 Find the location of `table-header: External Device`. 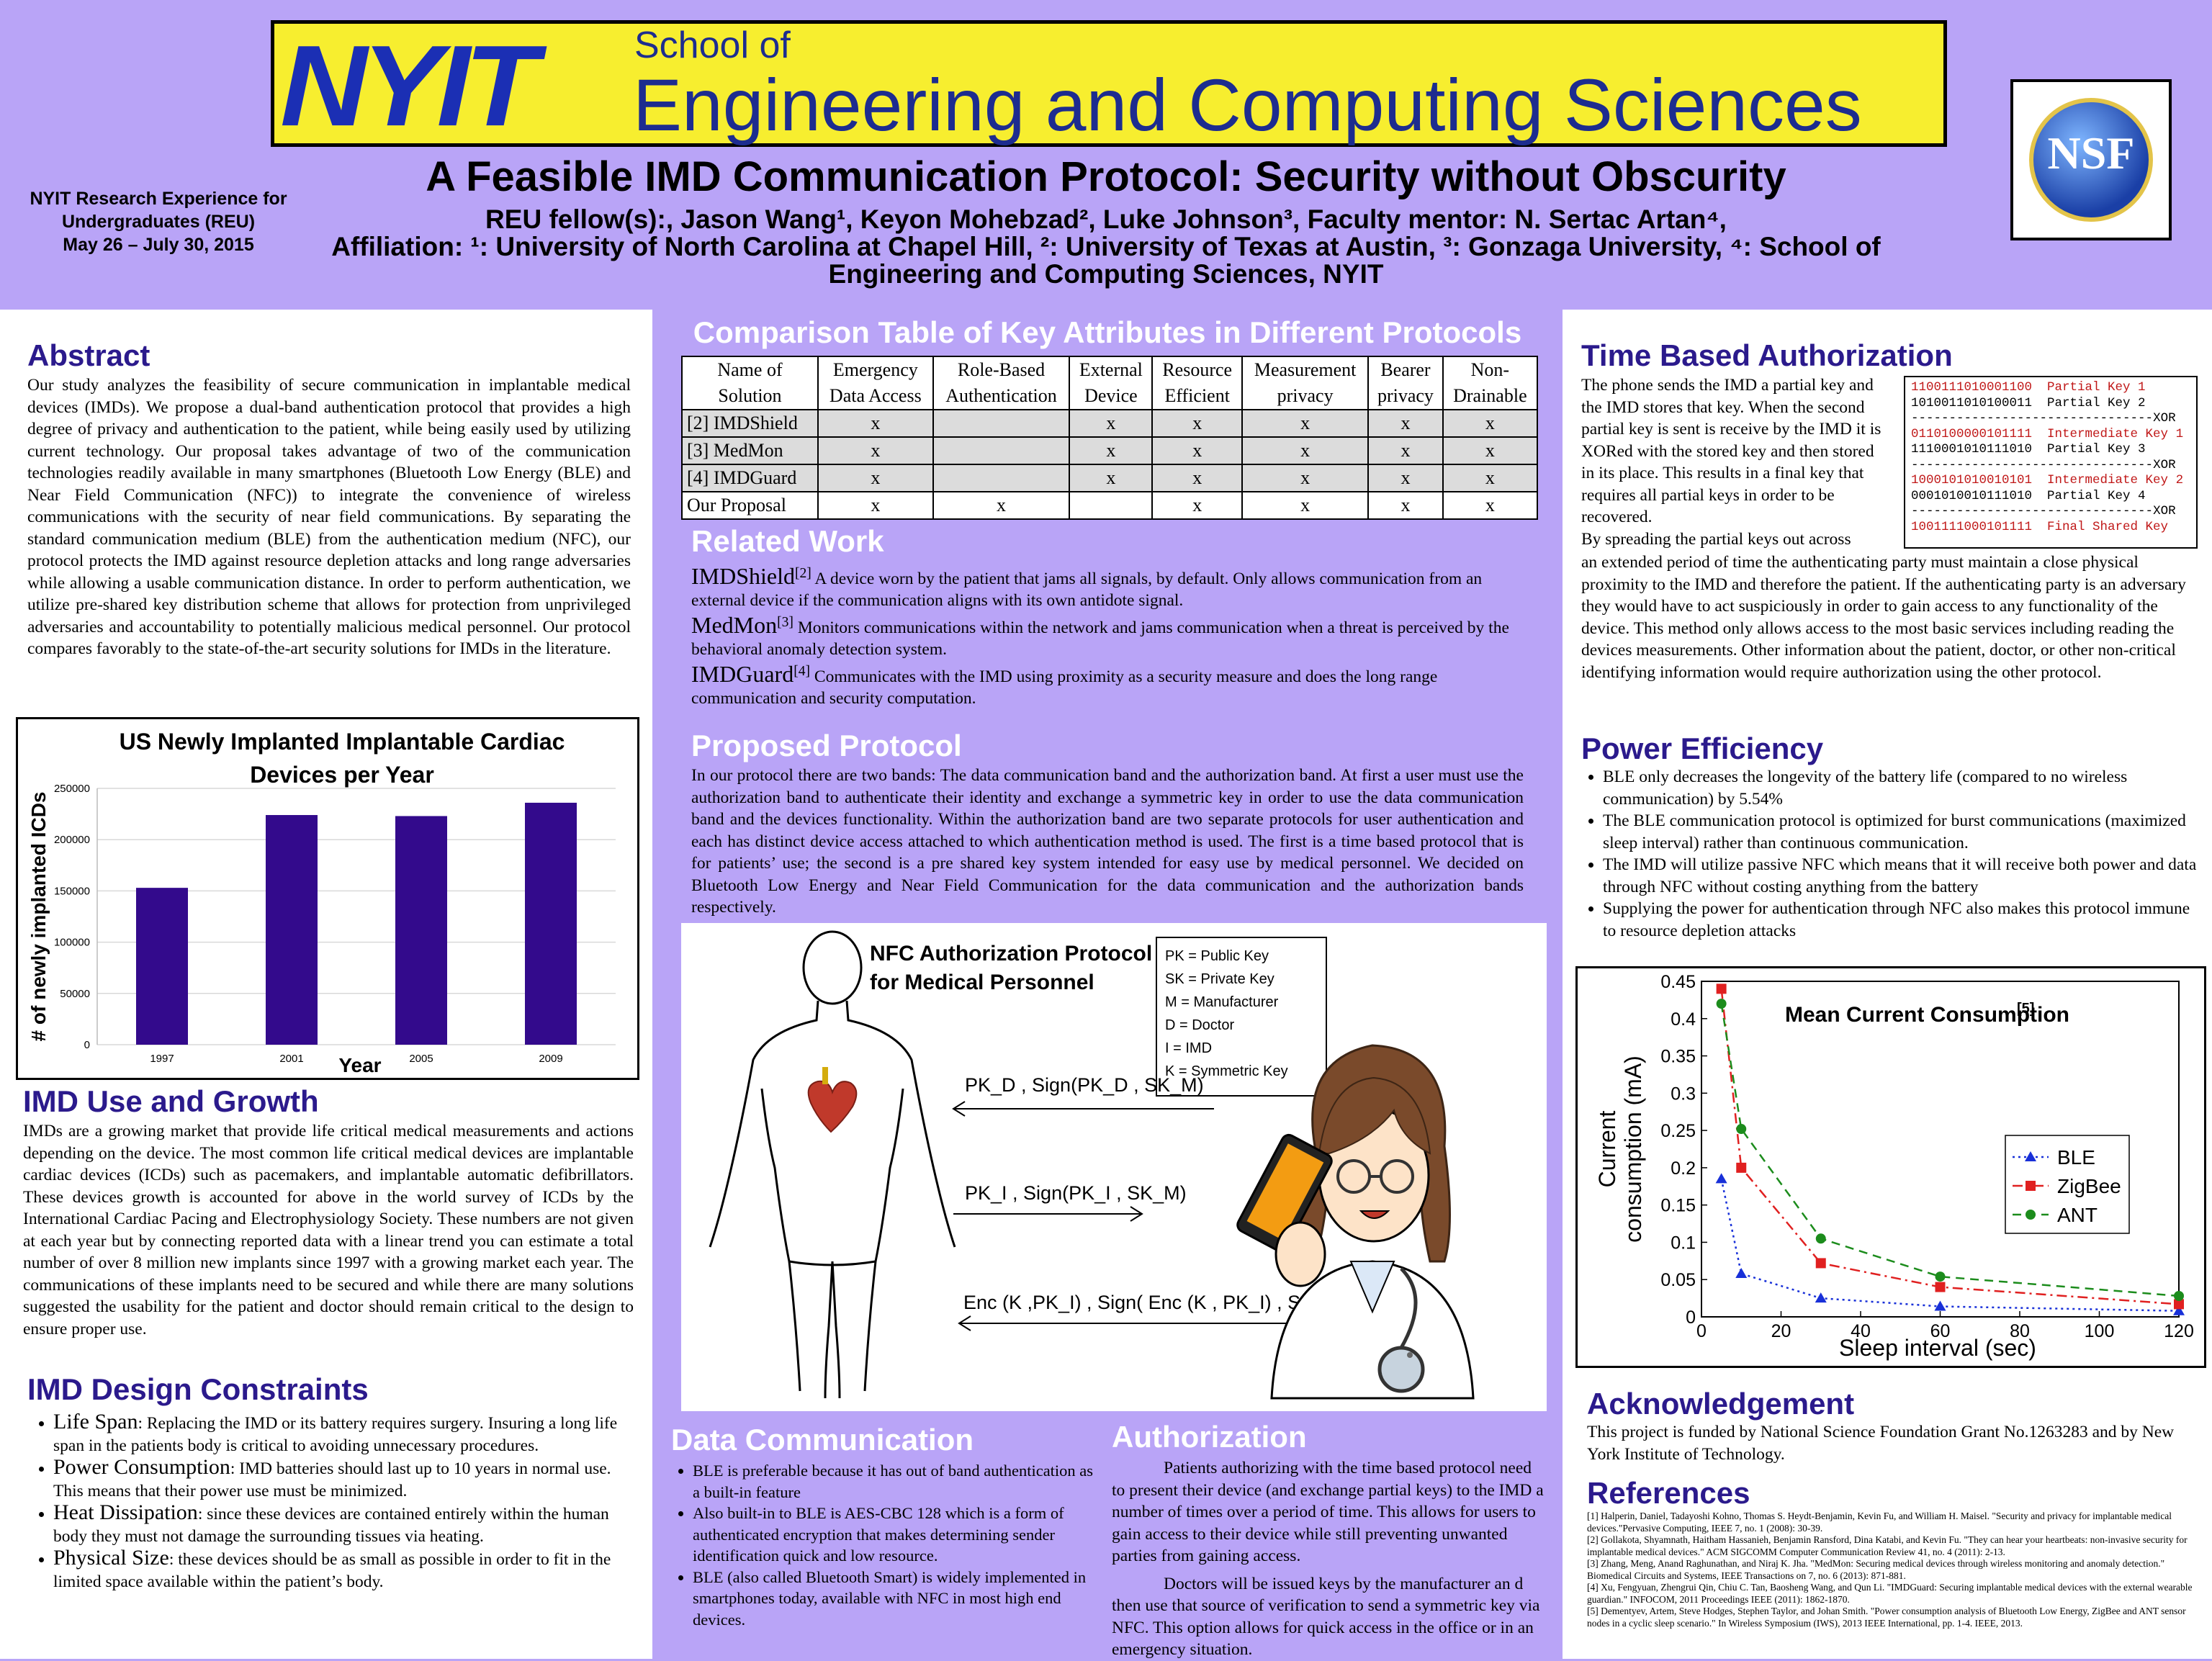

table-header: External Device is located at coordinates (1111, 383).